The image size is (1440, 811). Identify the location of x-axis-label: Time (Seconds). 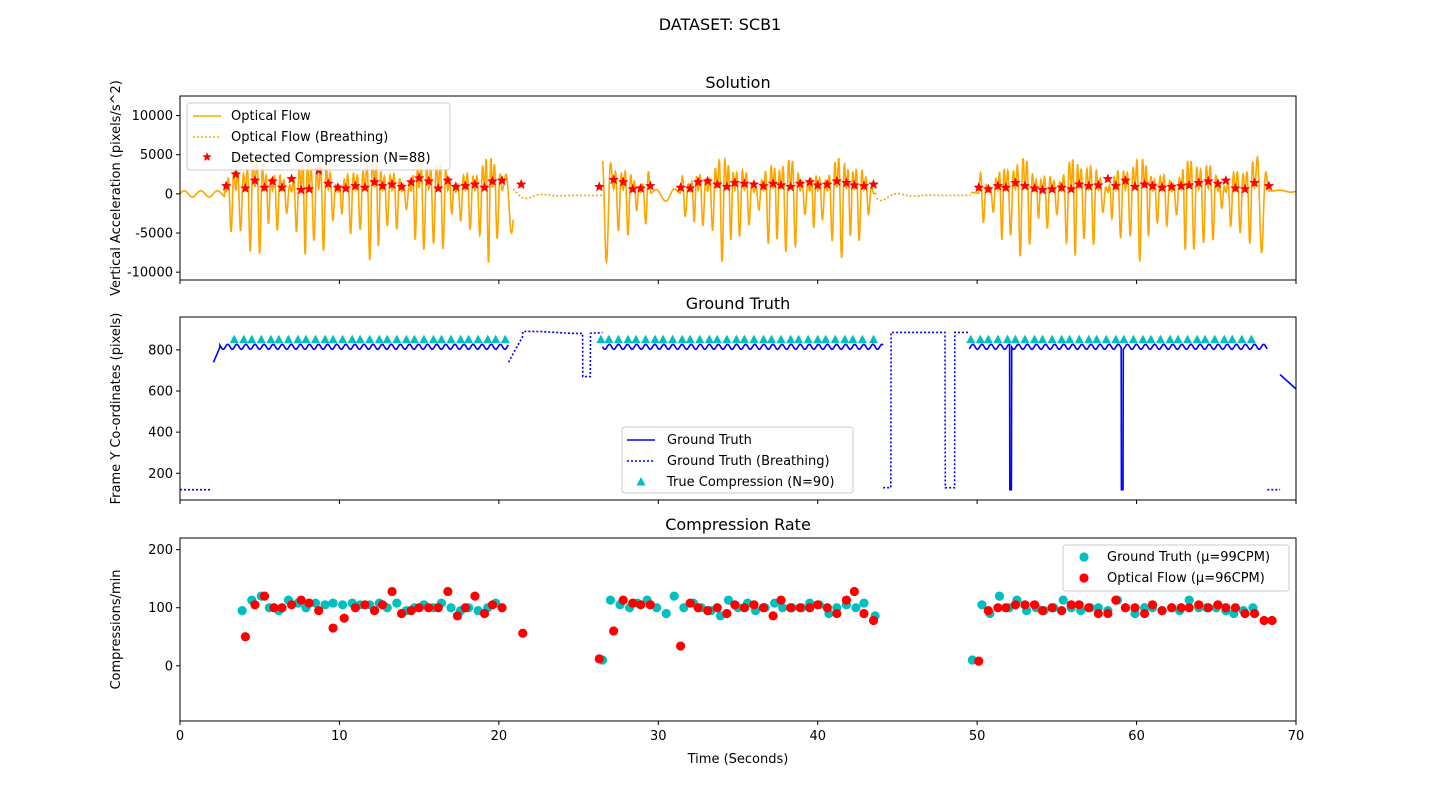
(738, 759).